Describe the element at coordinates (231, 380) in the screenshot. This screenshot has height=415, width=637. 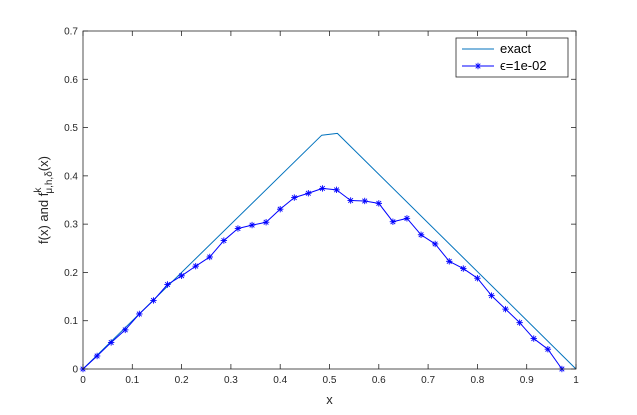
I see `x-tick-label: 0.3` at that location.